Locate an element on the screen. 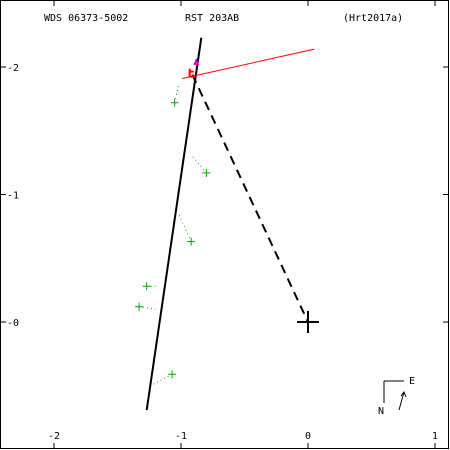 The image size is (450, 450). x-tick-label: -1 is located at coordinates (181, 436).